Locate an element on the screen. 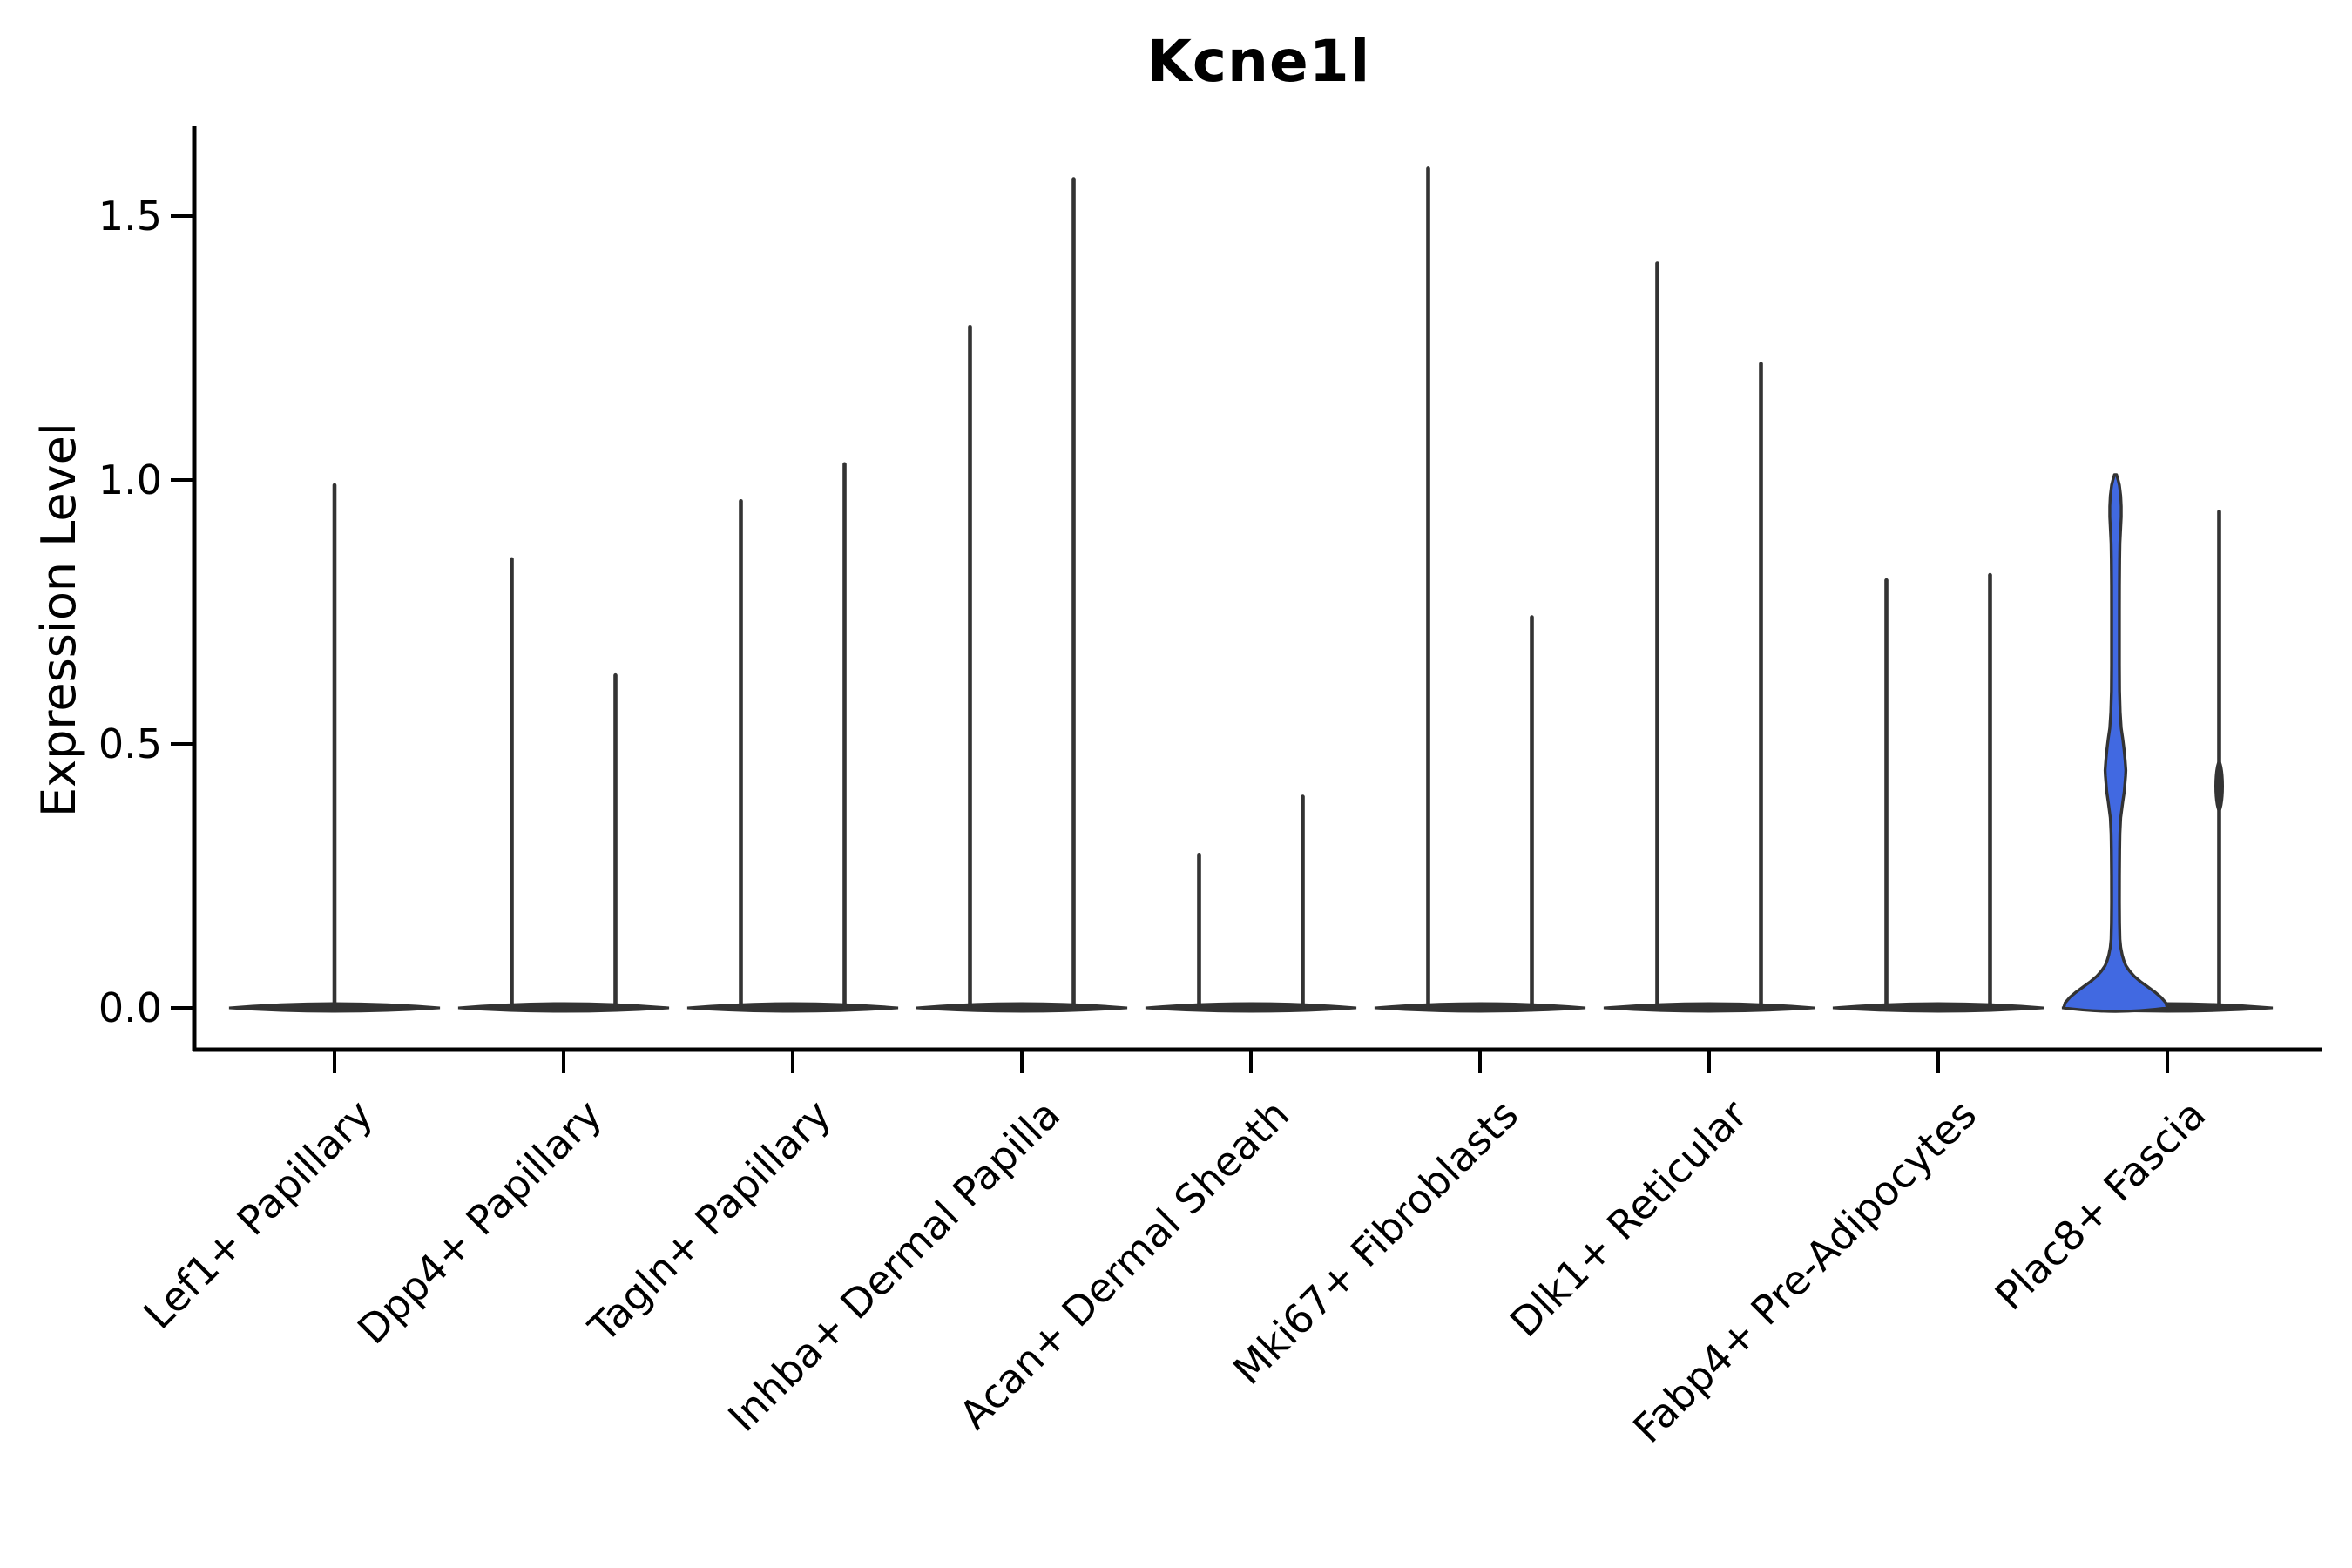 Image resolution: width=2352 pixels, height=1568 pixels. violin-body-highlighted is located at coordinates (2115, 743).